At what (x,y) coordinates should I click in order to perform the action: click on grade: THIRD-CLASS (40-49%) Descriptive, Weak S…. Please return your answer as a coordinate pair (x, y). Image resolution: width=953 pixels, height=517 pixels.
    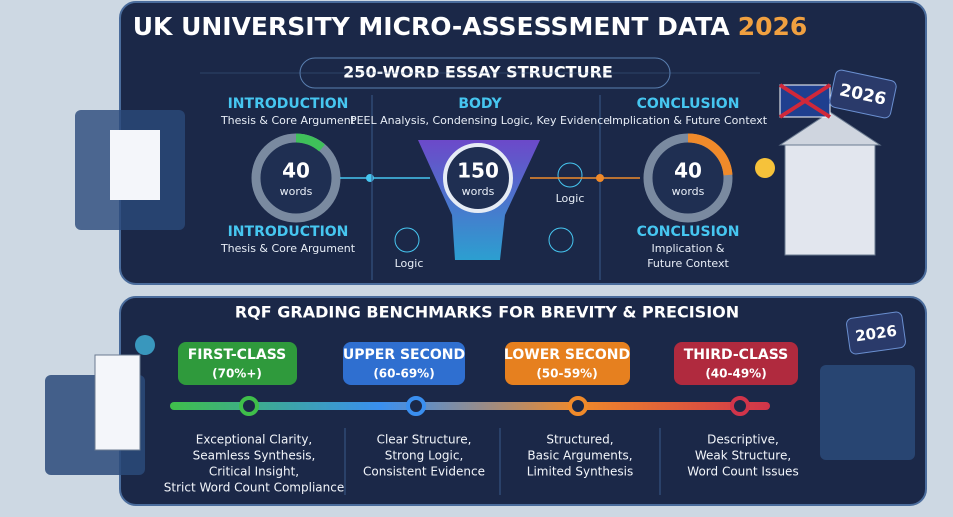
    Looking at the image, I should click on (736, 410).